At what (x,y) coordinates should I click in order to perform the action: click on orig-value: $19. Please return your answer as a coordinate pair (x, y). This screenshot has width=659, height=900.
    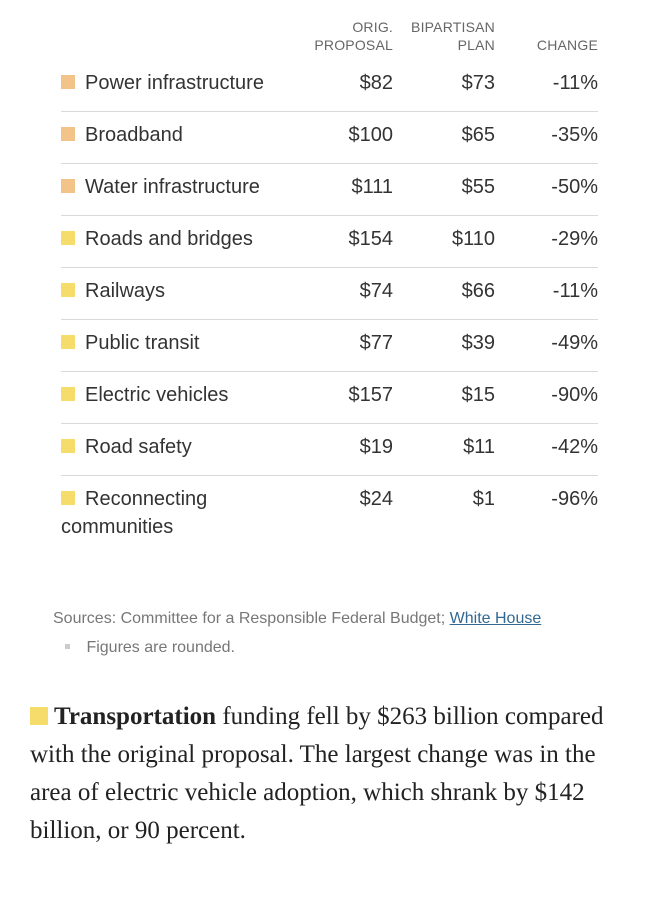
    Looking at the image, I should click on (376, 447).